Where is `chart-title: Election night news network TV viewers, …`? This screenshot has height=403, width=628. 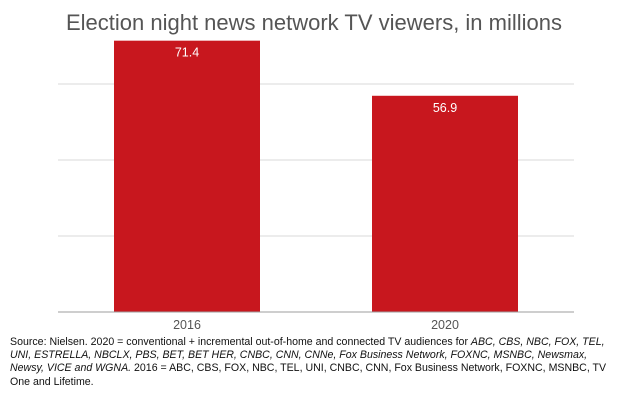 chart-title: Election night news network TV viewers, … is located at coordinates (314, 22).